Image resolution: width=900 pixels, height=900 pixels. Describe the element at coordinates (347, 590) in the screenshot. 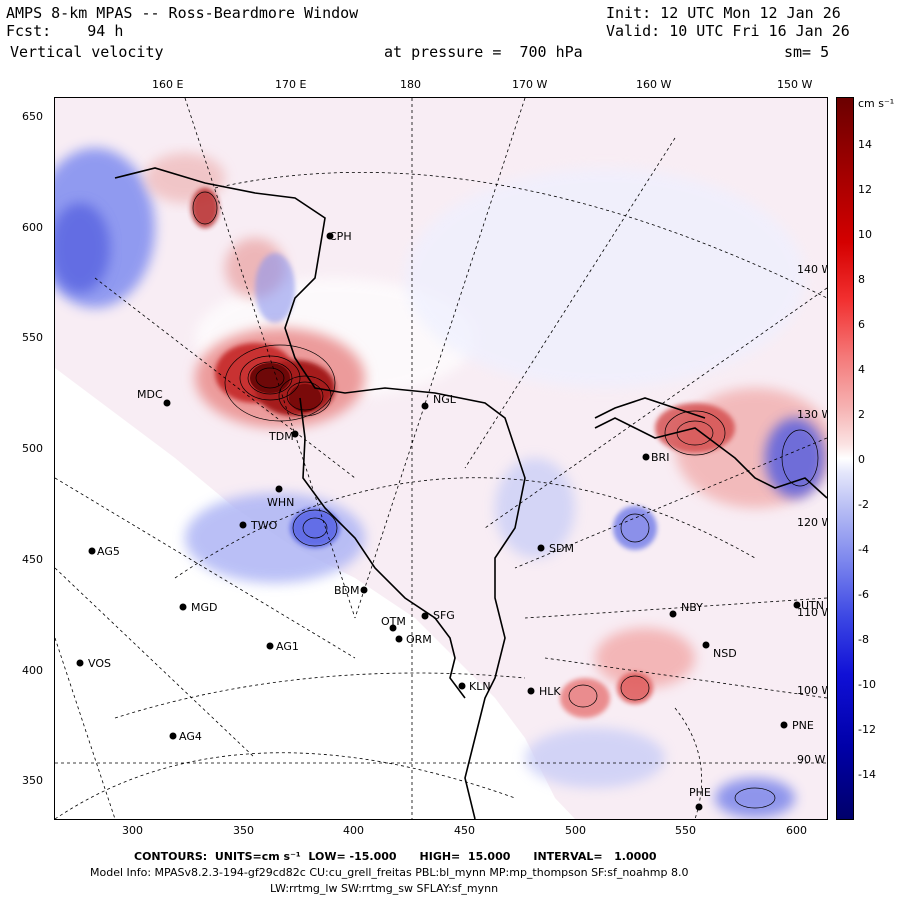

I see `station-label-bdm: BDM` at that location.